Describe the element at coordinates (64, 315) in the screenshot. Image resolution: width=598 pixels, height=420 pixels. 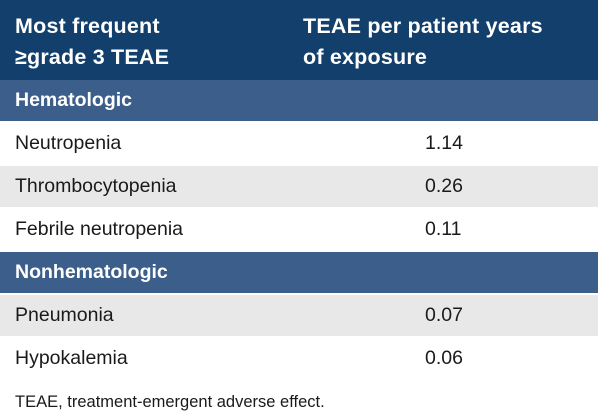
I see `row-event-name: Pneumonia` at that location.